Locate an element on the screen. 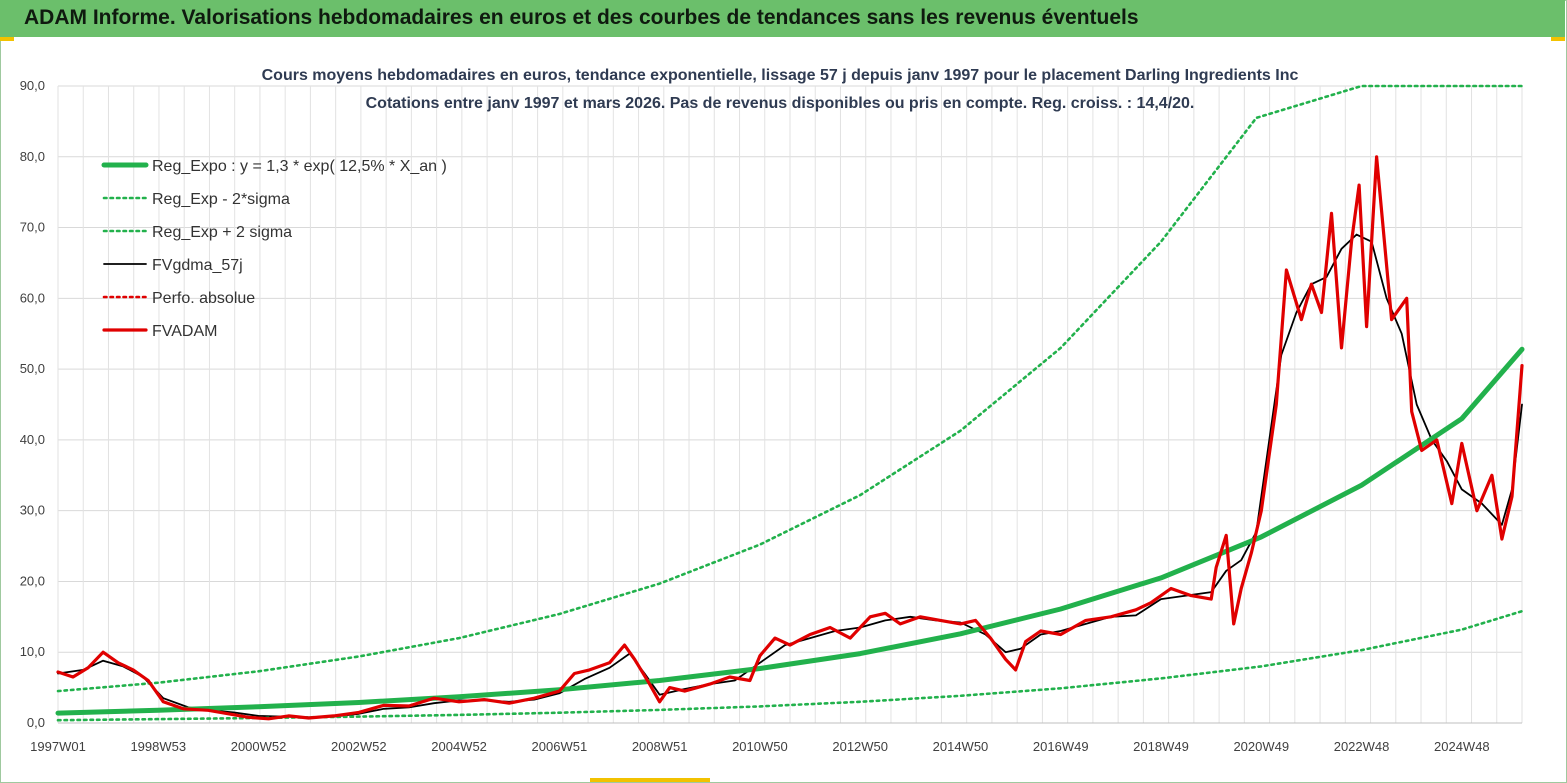 This screenshot has height=783, width=1567. x-tick-label: 2022W48 is located at coordinates (1362, 746).